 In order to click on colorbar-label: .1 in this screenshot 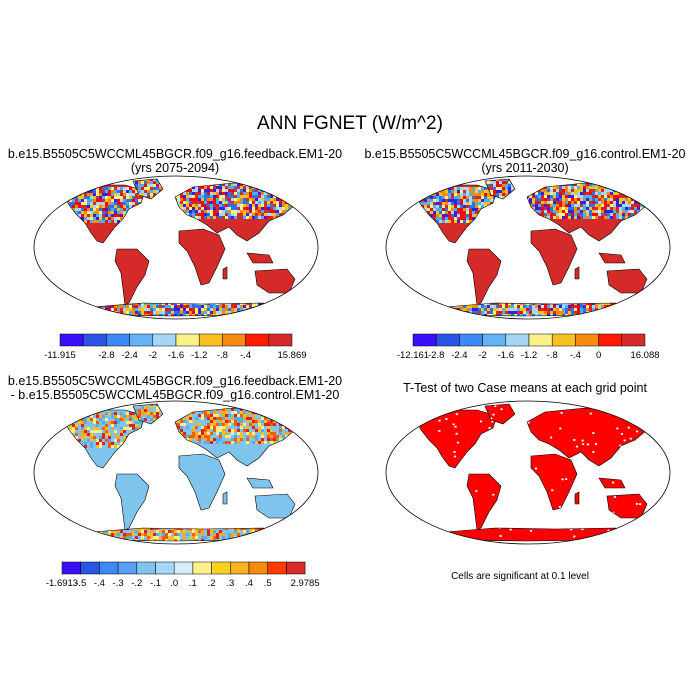, I will do `click(193, 583)`.